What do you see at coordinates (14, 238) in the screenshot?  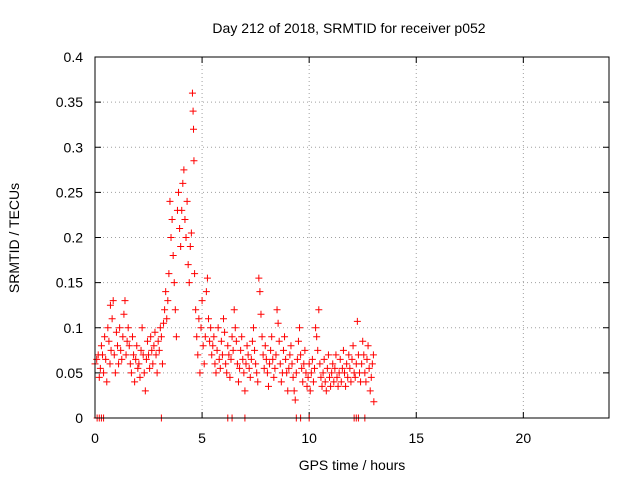 I see `y-axis-label: SRMTID / TECUs` at bounding box center [14, 238].